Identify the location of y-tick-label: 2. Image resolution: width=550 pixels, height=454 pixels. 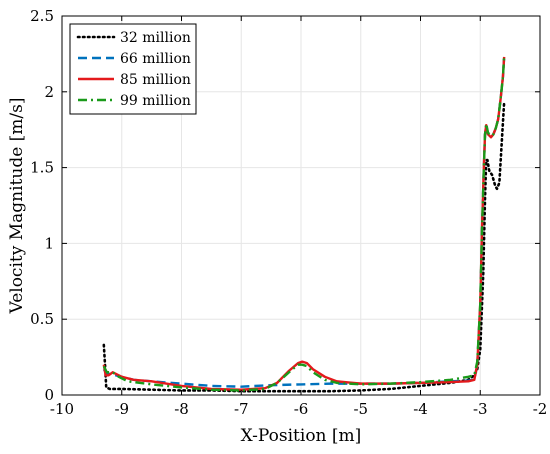
(49, 92).